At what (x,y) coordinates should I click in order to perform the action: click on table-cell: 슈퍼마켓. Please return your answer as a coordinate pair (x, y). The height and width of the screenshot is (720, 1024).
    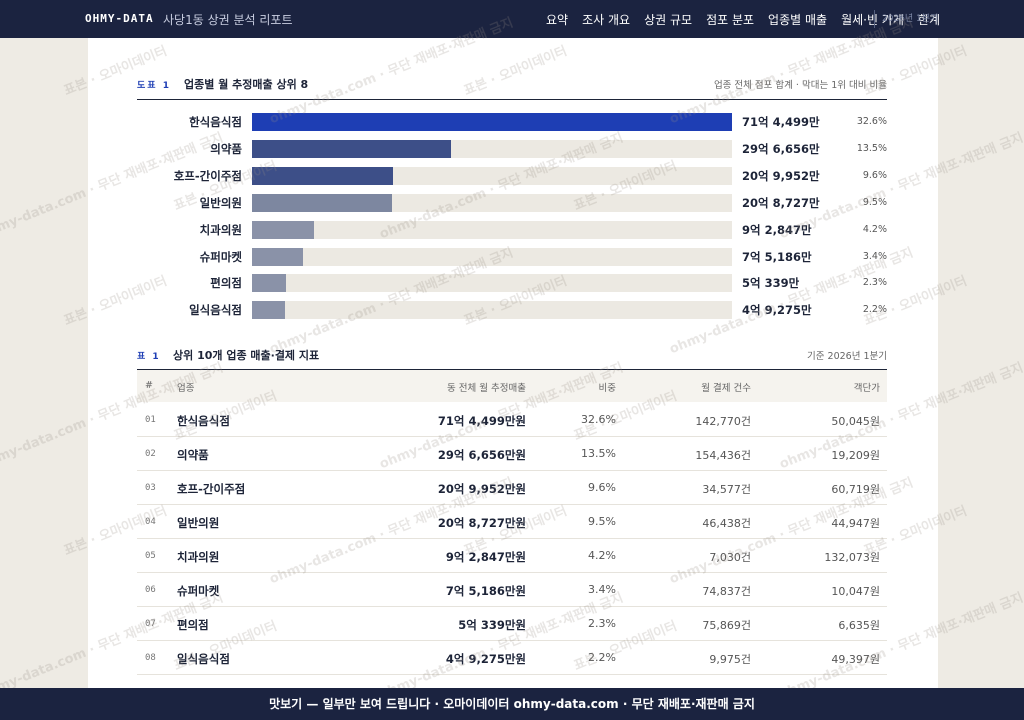
    Looking at the image, I should click on (198, 591).